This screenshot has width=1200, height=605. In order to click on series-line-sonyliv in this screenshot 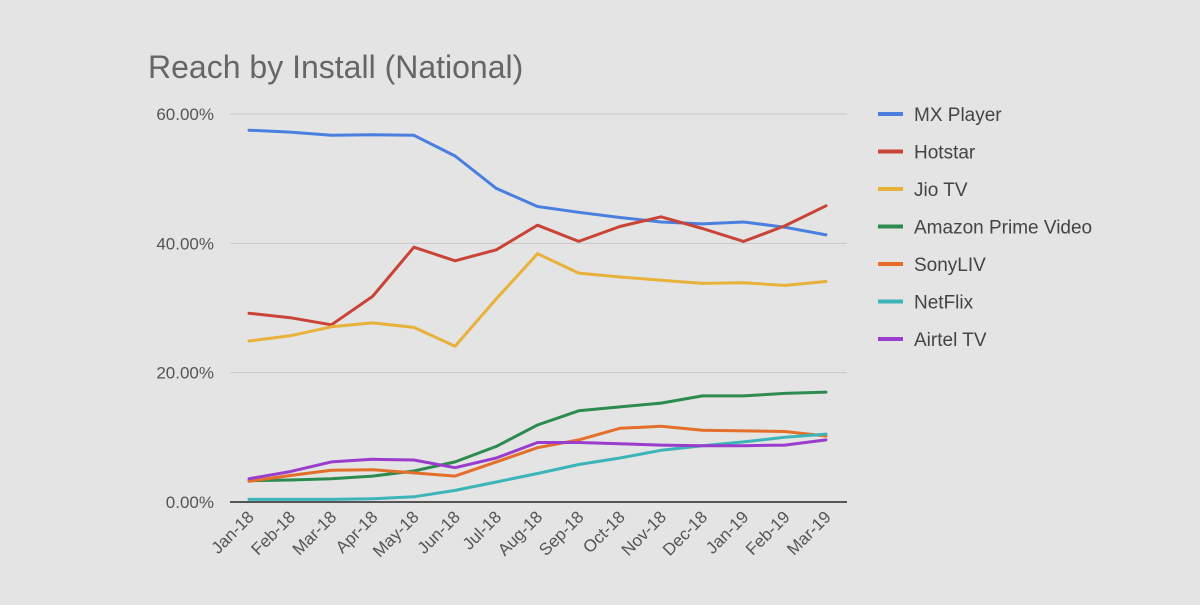, I will do `click(537, 453)`.